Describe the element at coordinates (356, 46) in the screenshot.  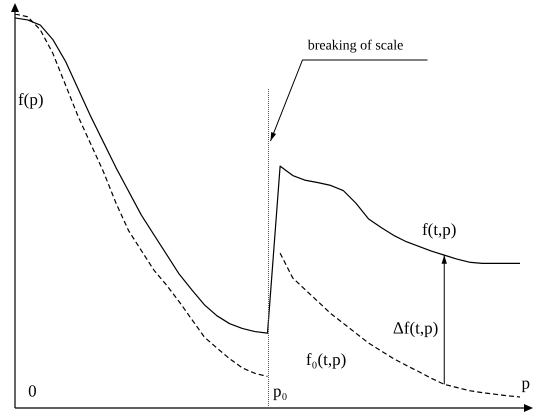
I see `annotation: breaking of scale` at that location.